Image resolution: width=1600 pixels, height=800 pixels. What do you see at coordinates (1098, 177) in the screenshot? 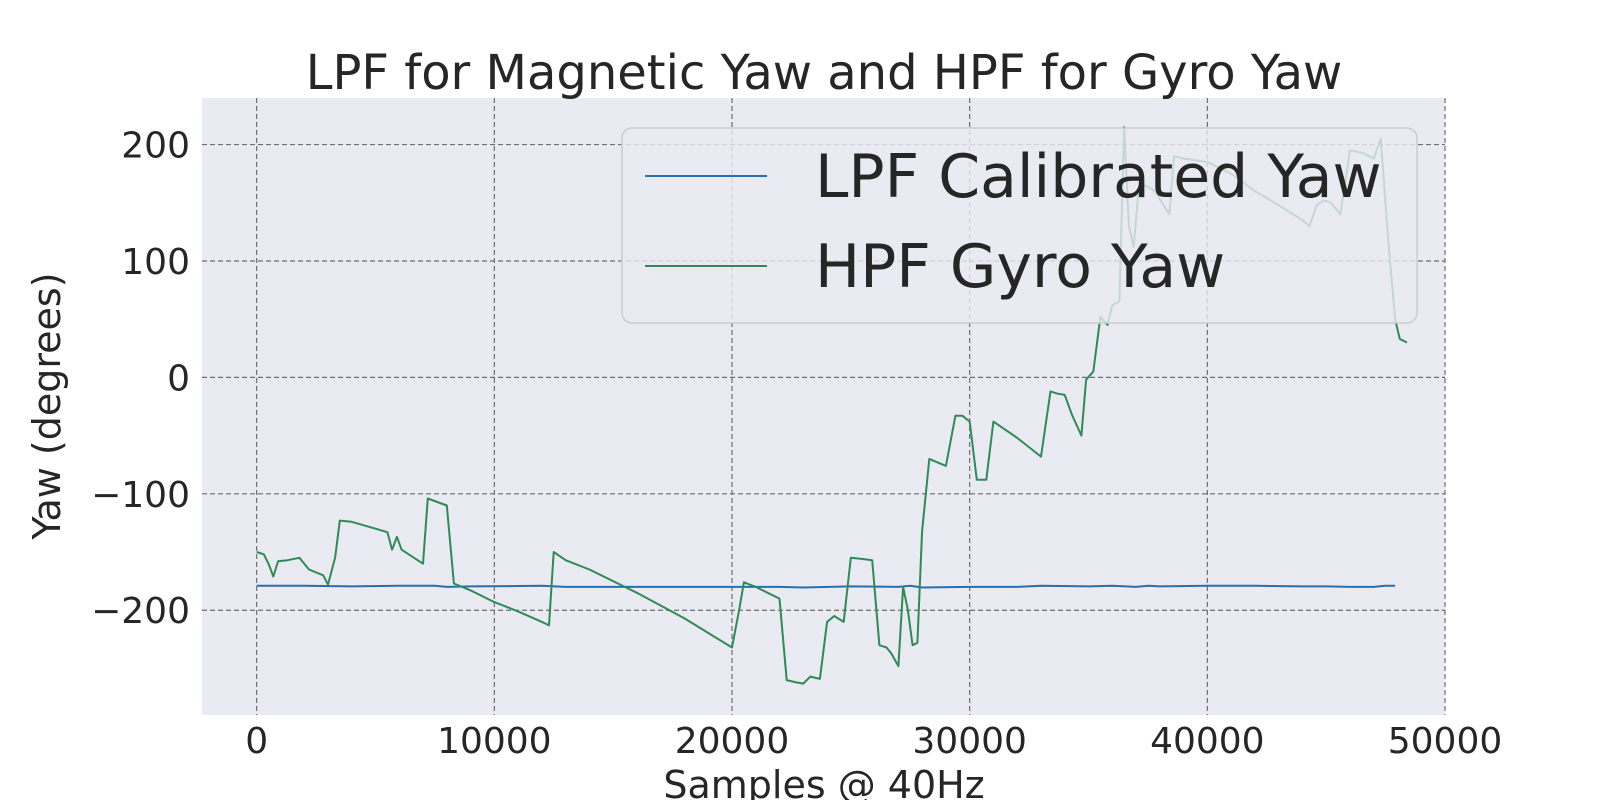
I see `legend-label-lpf: LPF Calibrated Yaw` at bounding box center [1098, 177].